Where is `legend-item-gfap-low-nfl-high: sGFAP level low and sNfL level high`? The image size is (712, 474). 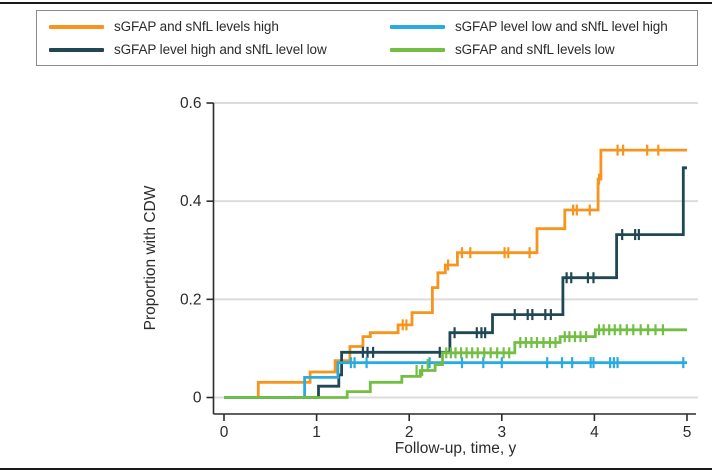
legend-item-gfap-low-nfl-high: sGFAP level low and sNfL level high is located at coordinates (543, 27).